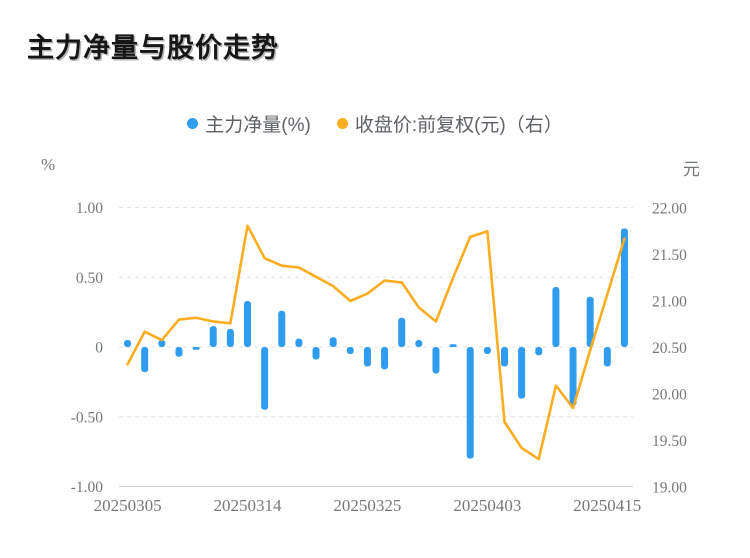 This screenshot has height=558, width=750. What do you see at coordinates (607, 505) in the screenshot?
I see `x-axis-tick-label: 20250415` at bounding box center [607, 505].